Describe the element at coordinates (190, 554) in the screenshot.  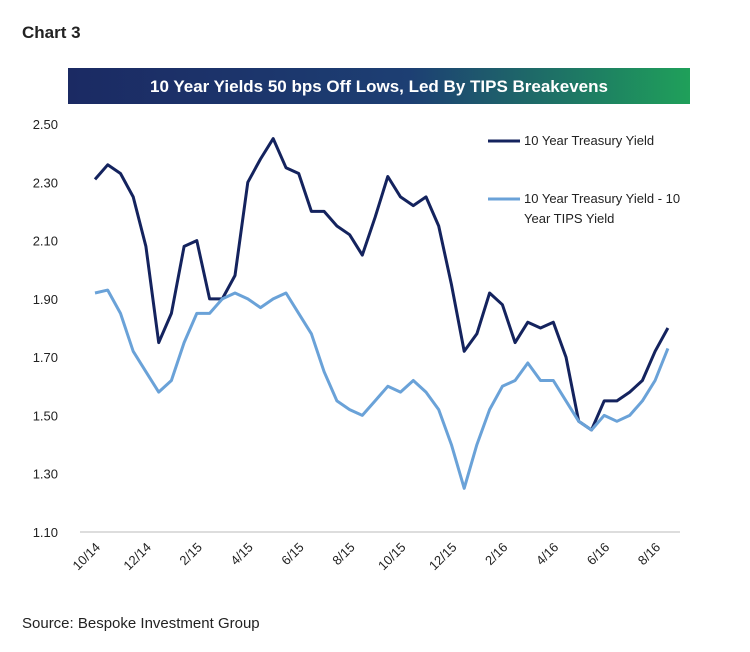
I see `x-tick-label: 2/15` at that location.